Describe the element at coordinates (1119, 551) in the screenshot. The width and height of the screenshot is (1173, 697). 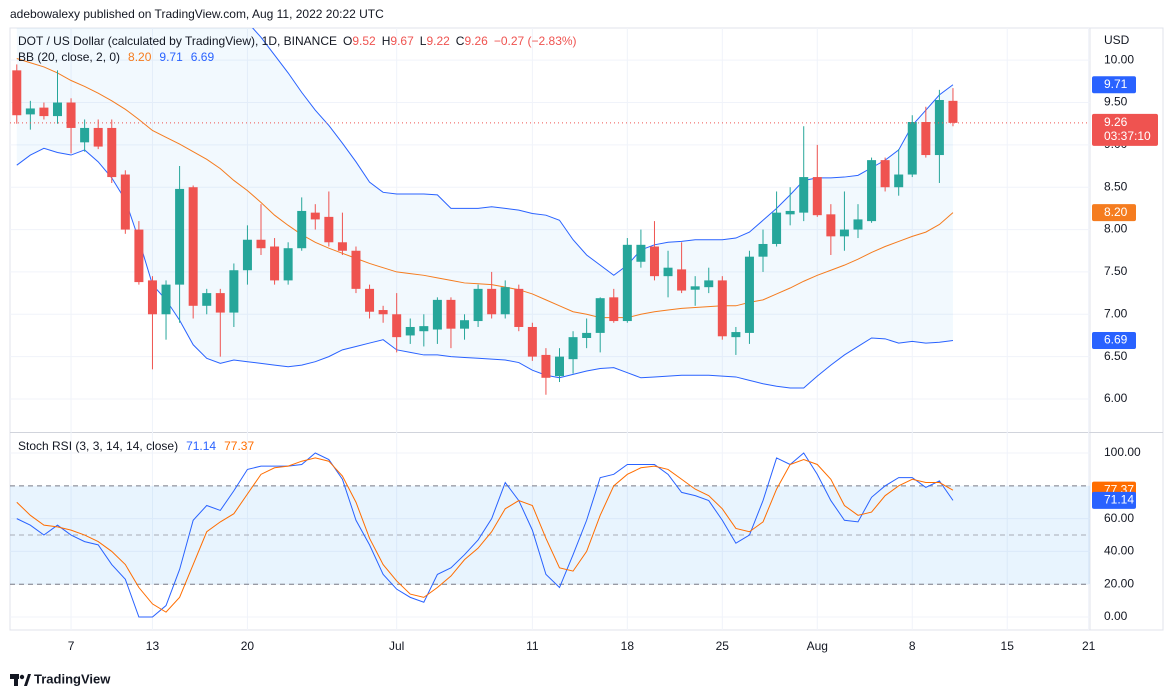
I see `y-tick-label: 40.00` at that location.